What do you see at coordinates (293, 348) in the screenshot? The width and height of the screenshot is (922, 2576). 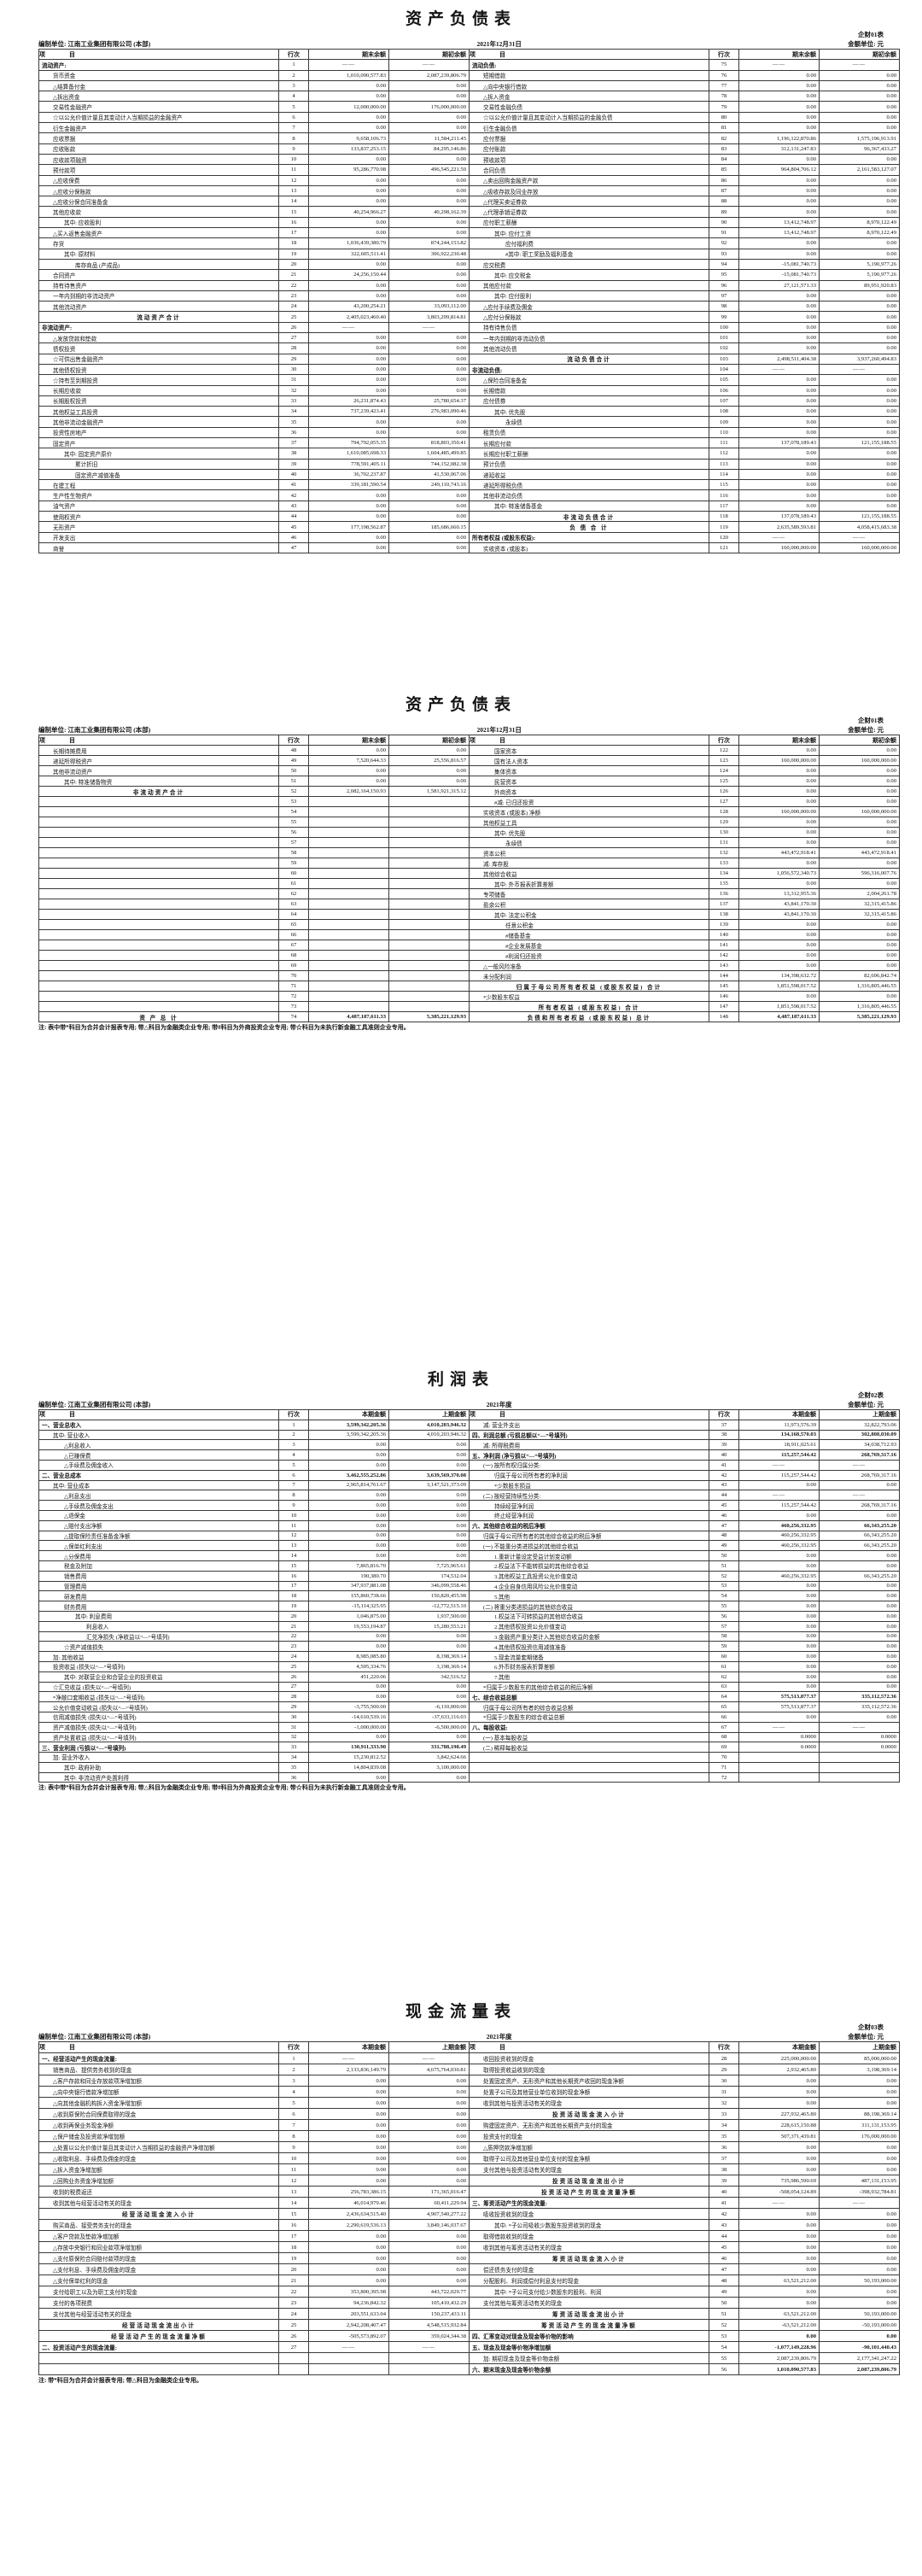 I see `line-number-cell: 28` at bounding box center [293, 348].